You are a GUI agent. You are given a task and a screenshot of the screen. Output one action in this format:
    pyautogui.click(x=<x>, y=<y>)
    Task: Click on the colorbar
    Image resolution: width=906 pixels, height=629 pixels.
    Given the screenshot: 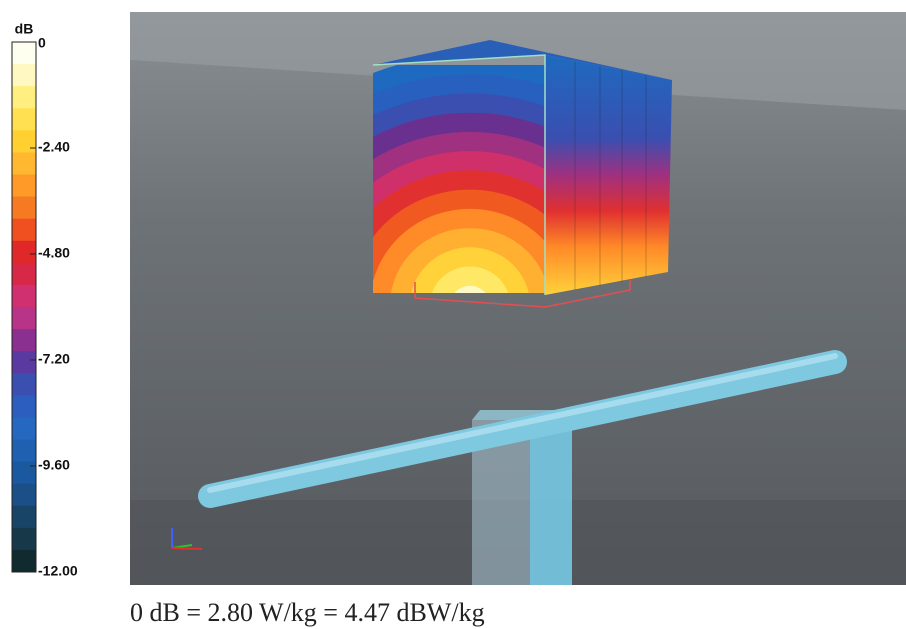 What is the action you would take?
    pyautogui.click(x=24, y=307)
    